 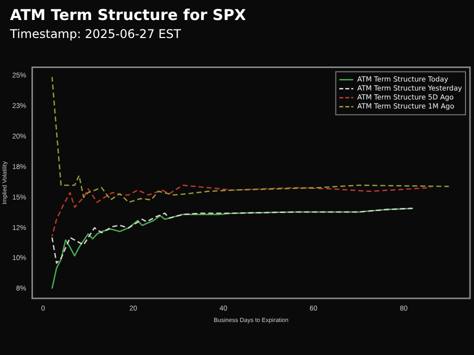 What do you see at coordinates (128, 15) in the screenshot?
I see `chart-title: ATM Term Structure for SPX` at bounding box center [128, 15].